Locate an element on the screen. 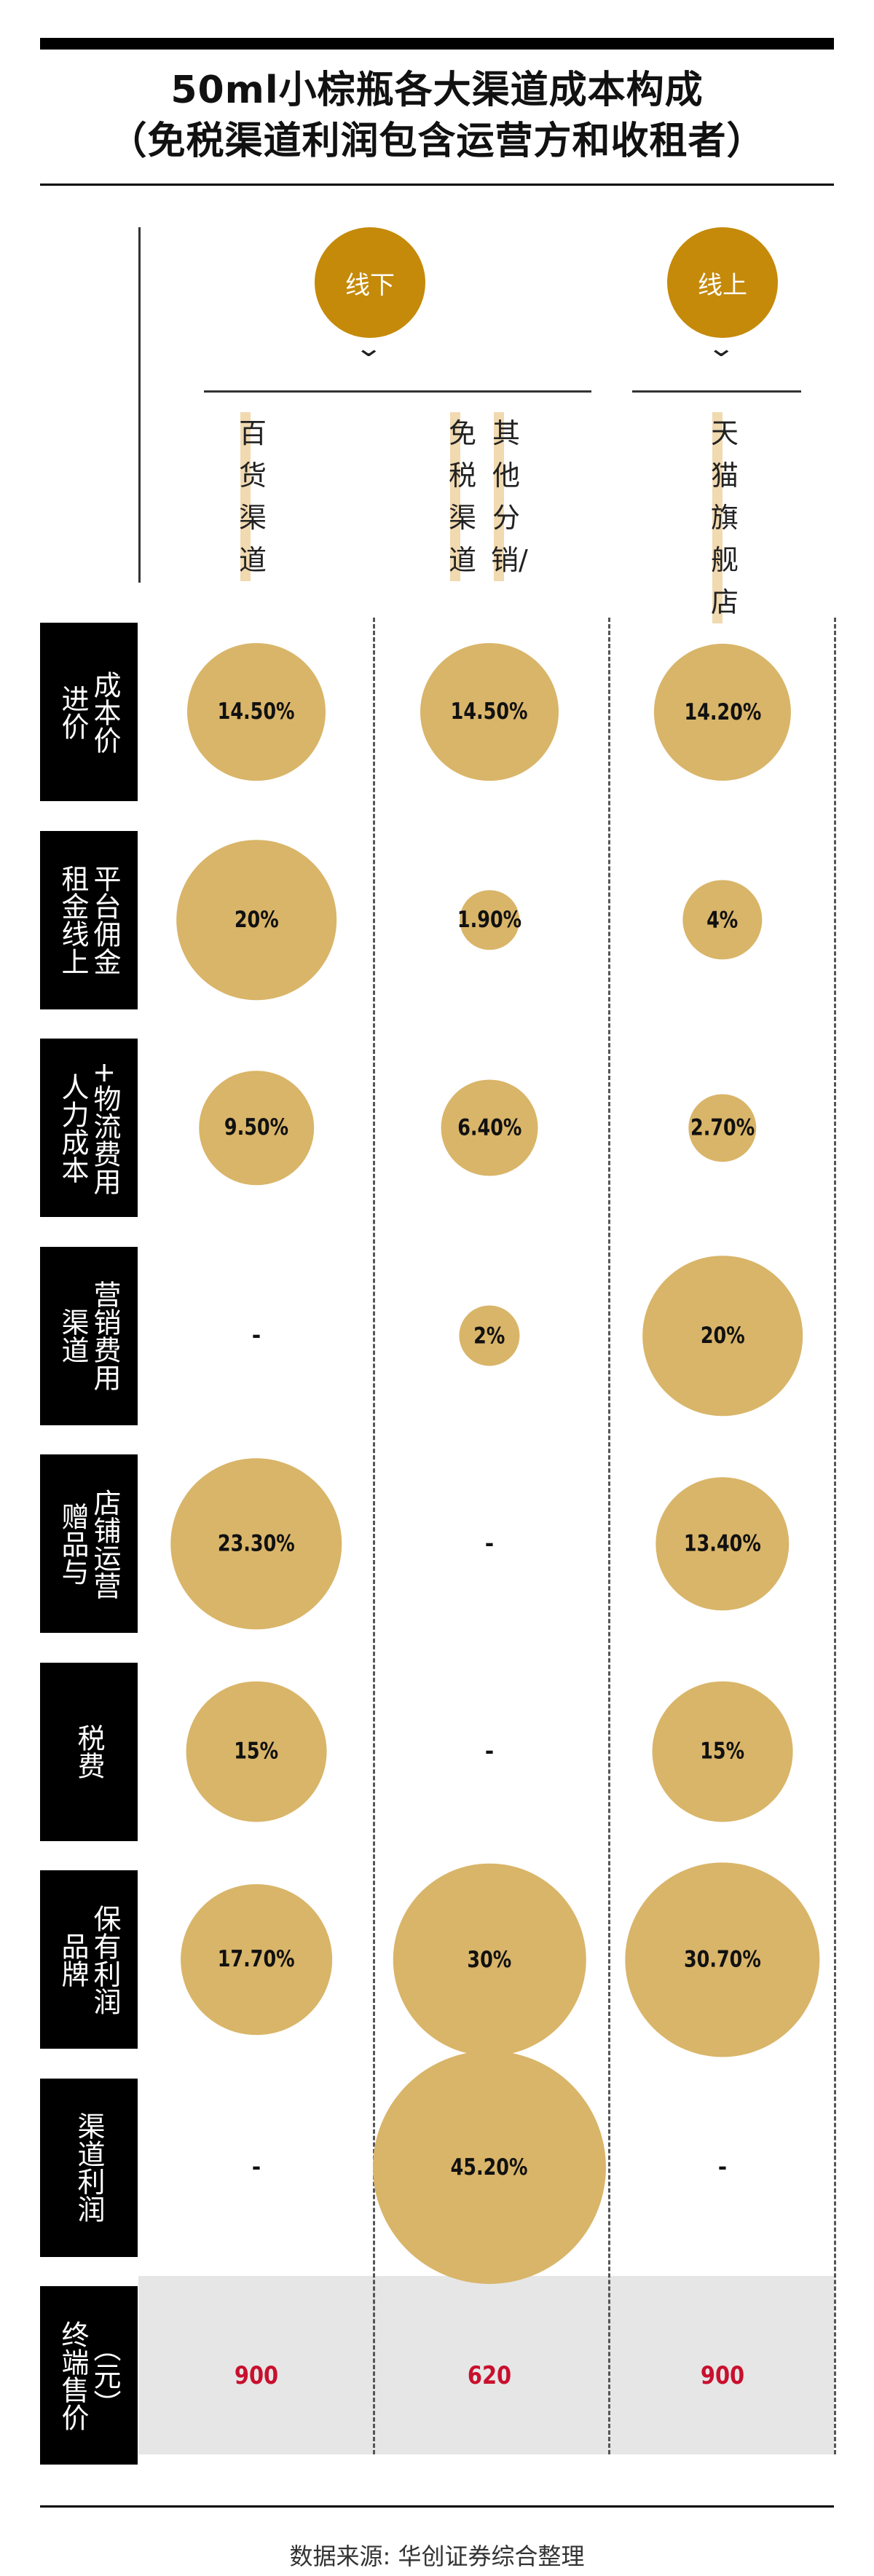 The height and width of the screenshot is (2576, 874). value-bubble: 23.30% is located at coordinates (256, 1543).